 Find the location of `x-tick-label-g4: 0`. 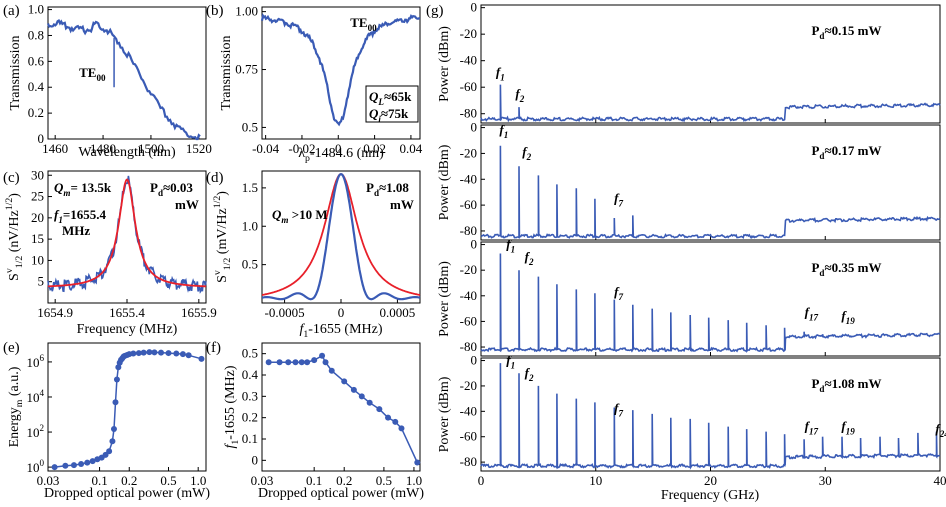

x-tick-label-g4: 0 is located at coordinates (481, 480).